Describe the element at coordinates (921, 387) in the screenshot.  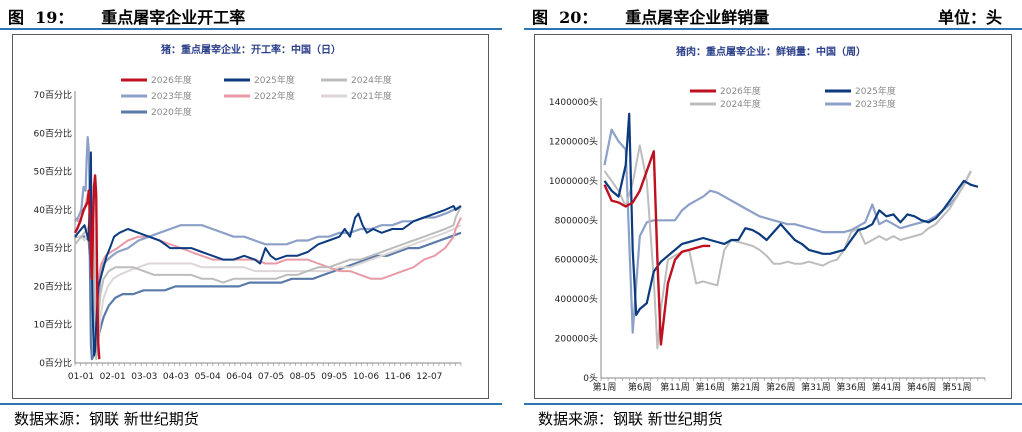
I see `x-tick-label: 第46周` at that location.